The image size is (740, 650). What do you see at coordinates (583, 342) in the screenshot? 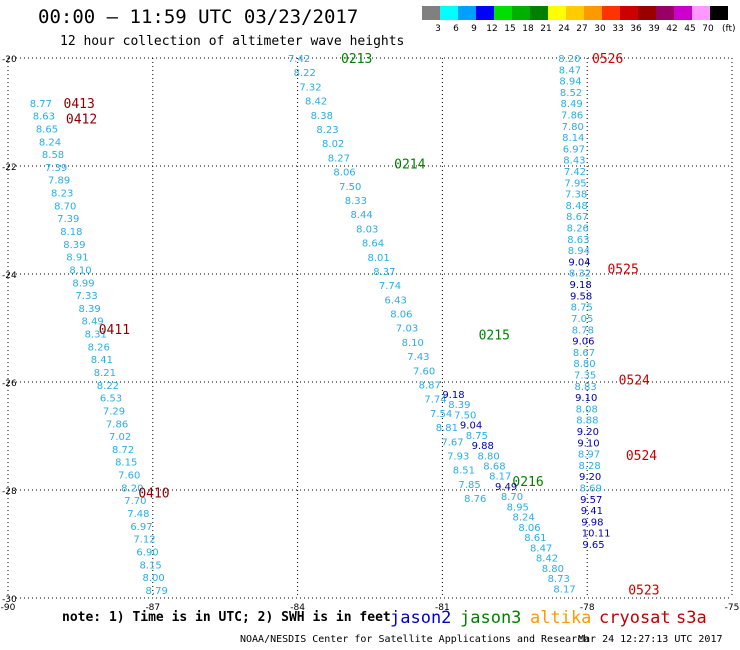
I see `wave-height-value: 9.06` at bounding box center [583, 342].